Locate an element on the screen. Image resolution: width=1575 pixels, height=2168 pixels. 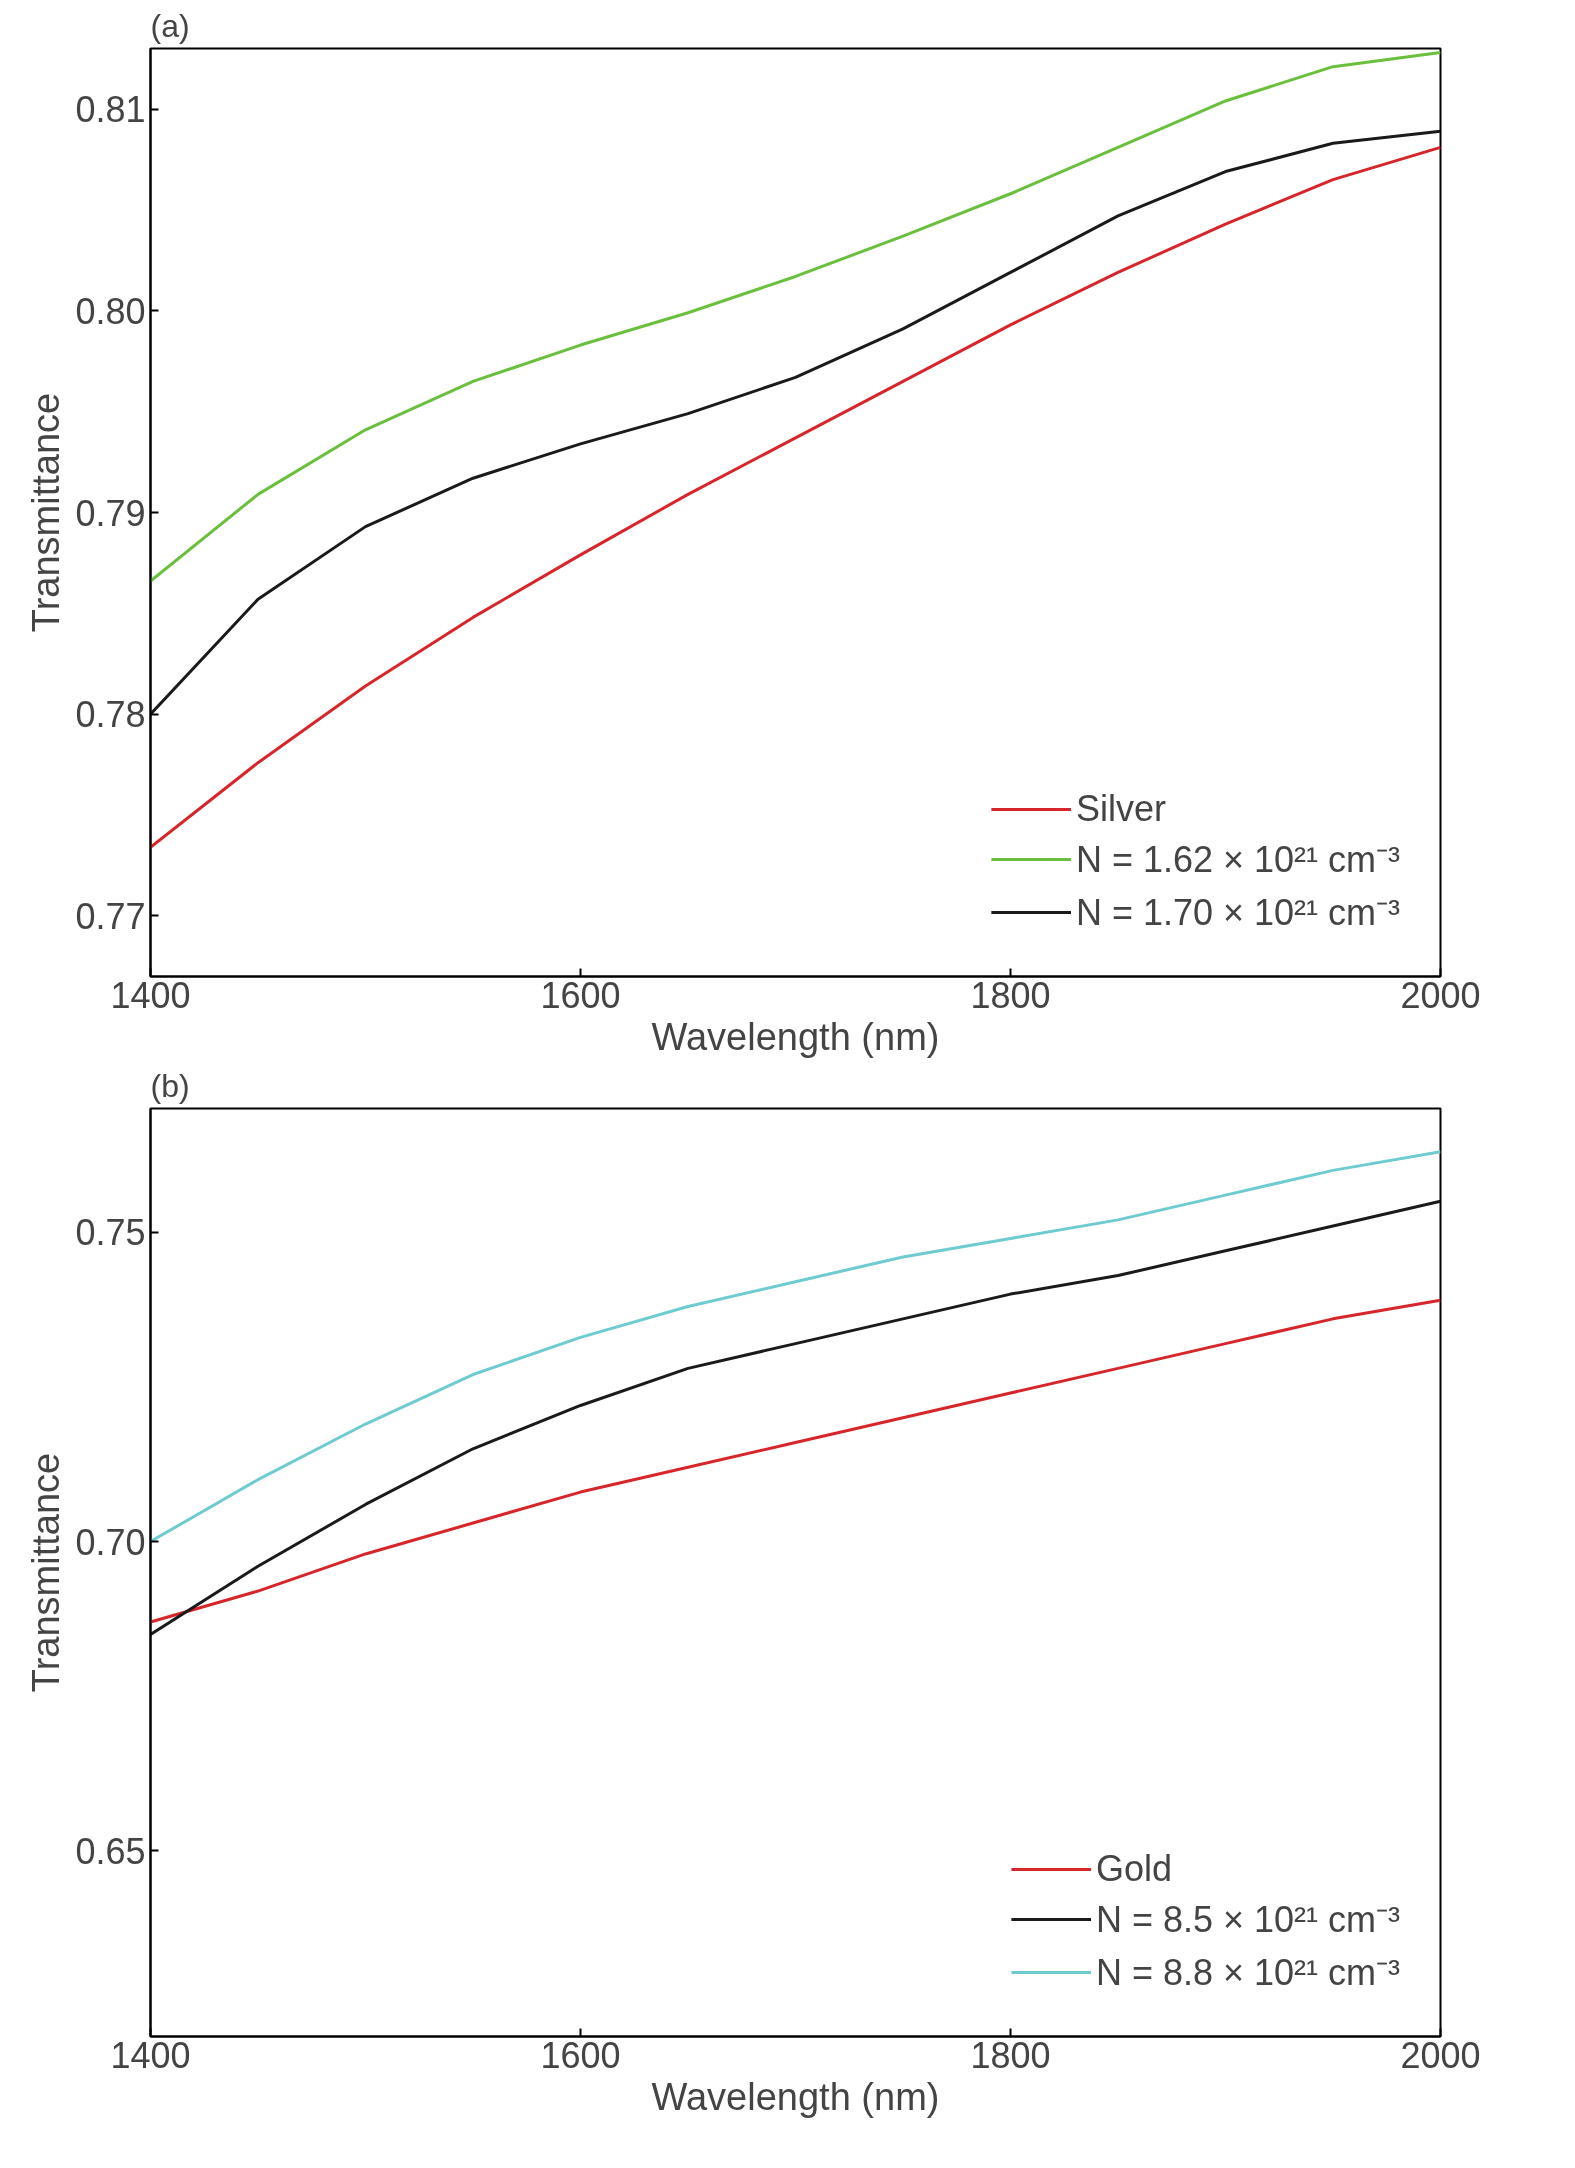
legend-label: Gold is located at coordinates (1133, 1869).